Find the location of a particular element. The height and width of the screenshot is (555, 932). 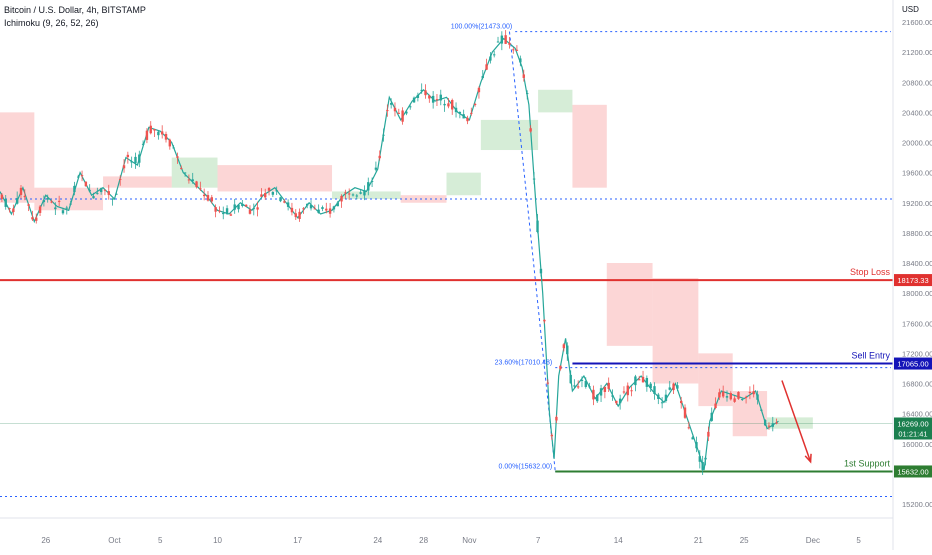

currency-label: USD is located at coordinates (910, 9).